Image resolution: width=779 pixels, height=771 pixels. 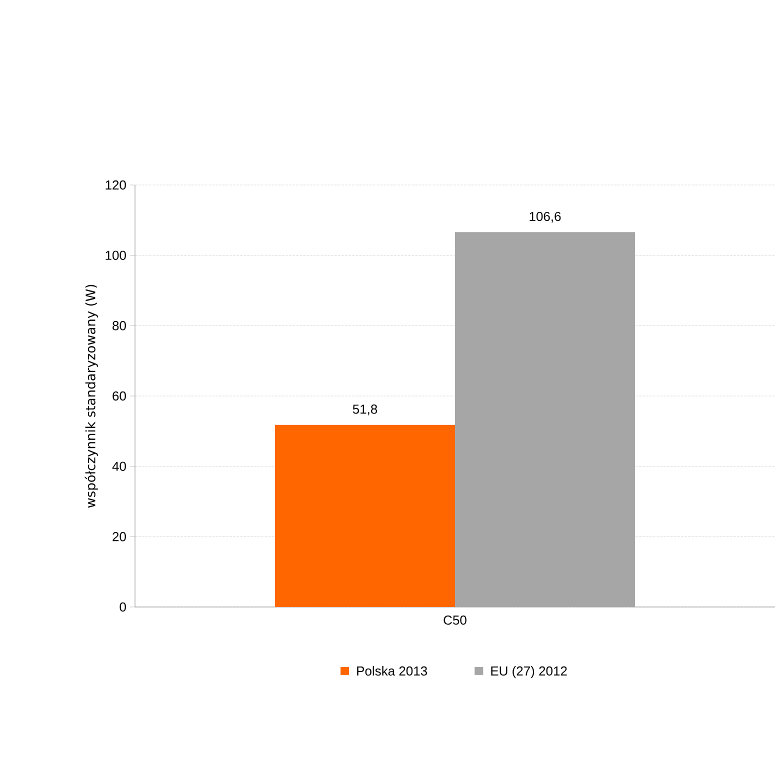 What do you see at coordinates (392, 671) in the screenshot?
I see `legend-label: Polska 2013` at bounding box center [392, 671].